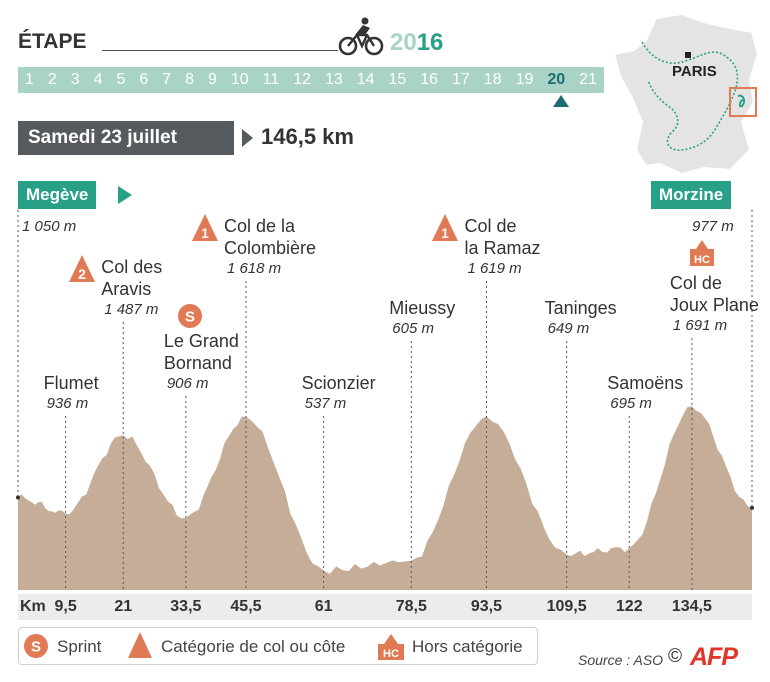  I want to click on point-name: Scionzier, so click(338, 383).